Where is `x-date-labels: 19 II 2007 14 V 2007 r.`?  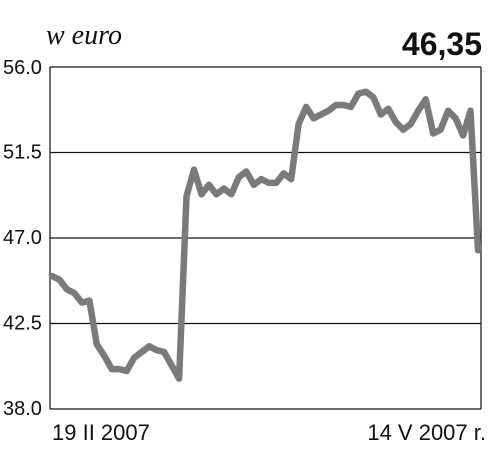
x-date-labels: 19 II 2007 14 V 2007 r. is located at coordinates (269, 432).